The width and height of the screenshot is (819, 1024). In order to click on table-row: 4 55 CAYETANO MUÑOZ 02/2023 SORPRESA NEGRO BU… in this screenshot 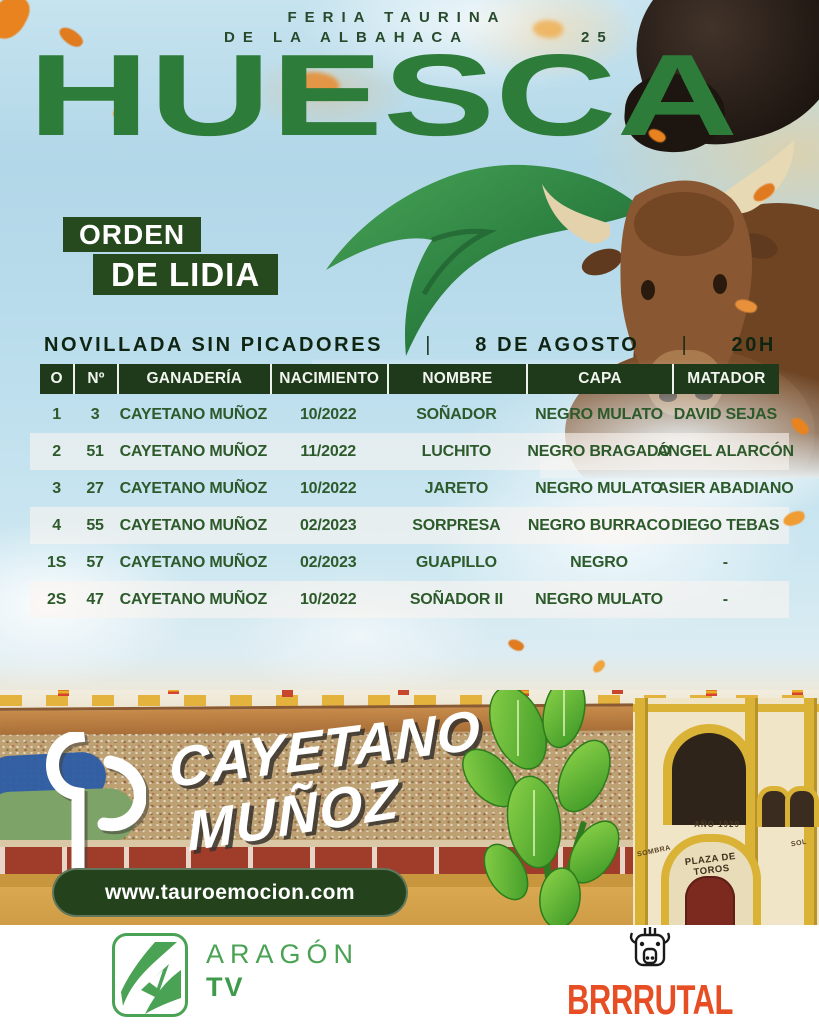, I will do `click(410, 525)`.